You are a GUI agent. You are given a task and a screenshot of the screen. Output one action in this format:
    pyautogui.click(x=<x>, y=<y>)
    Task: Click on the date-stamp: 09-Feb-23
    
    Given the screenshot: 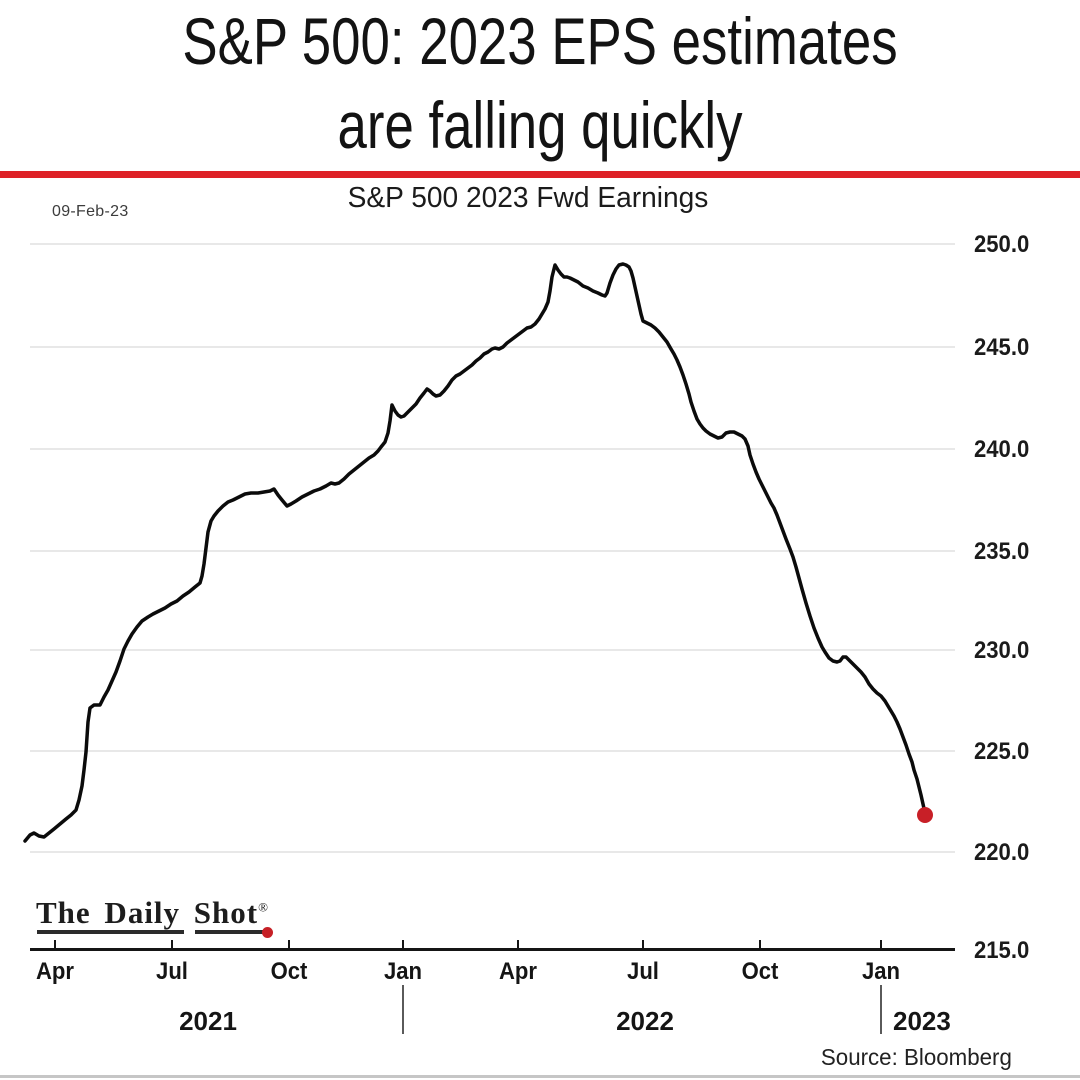 What is the action you would take?
    pyautogui.click(x=90, y=211)
    